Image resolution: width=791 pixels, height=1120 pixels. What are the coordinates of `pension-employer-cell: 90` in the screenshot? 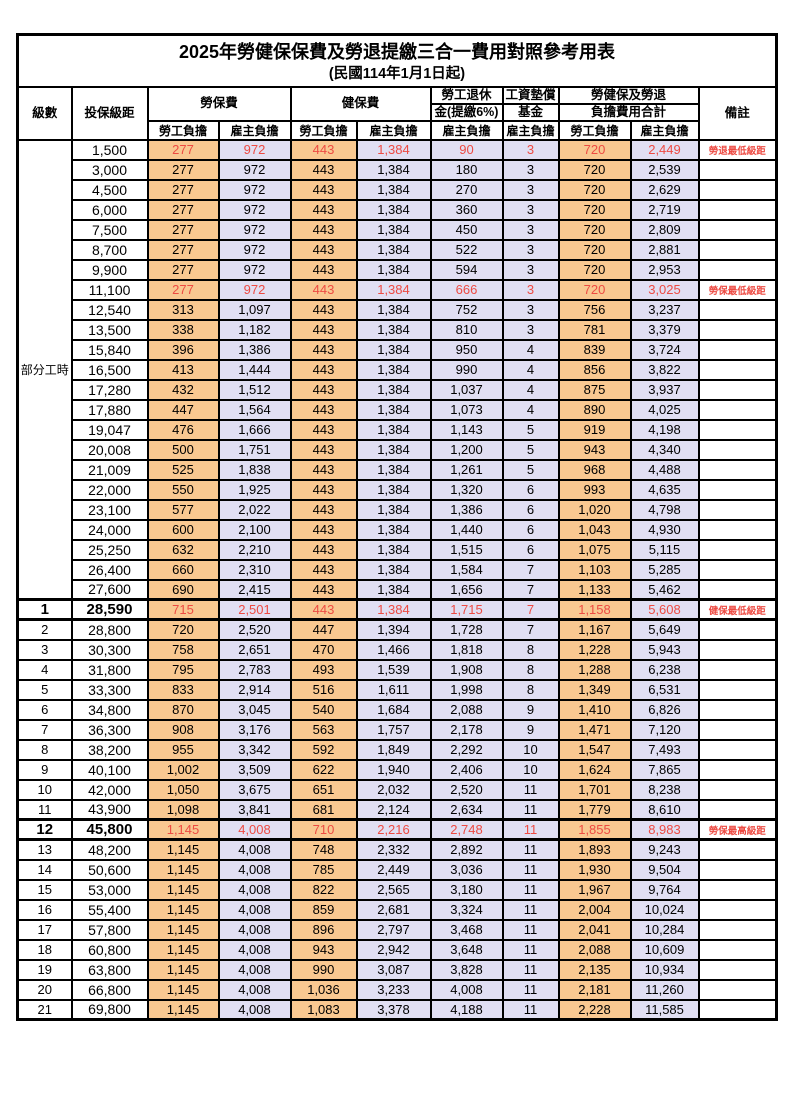 It's located at (466, 149).